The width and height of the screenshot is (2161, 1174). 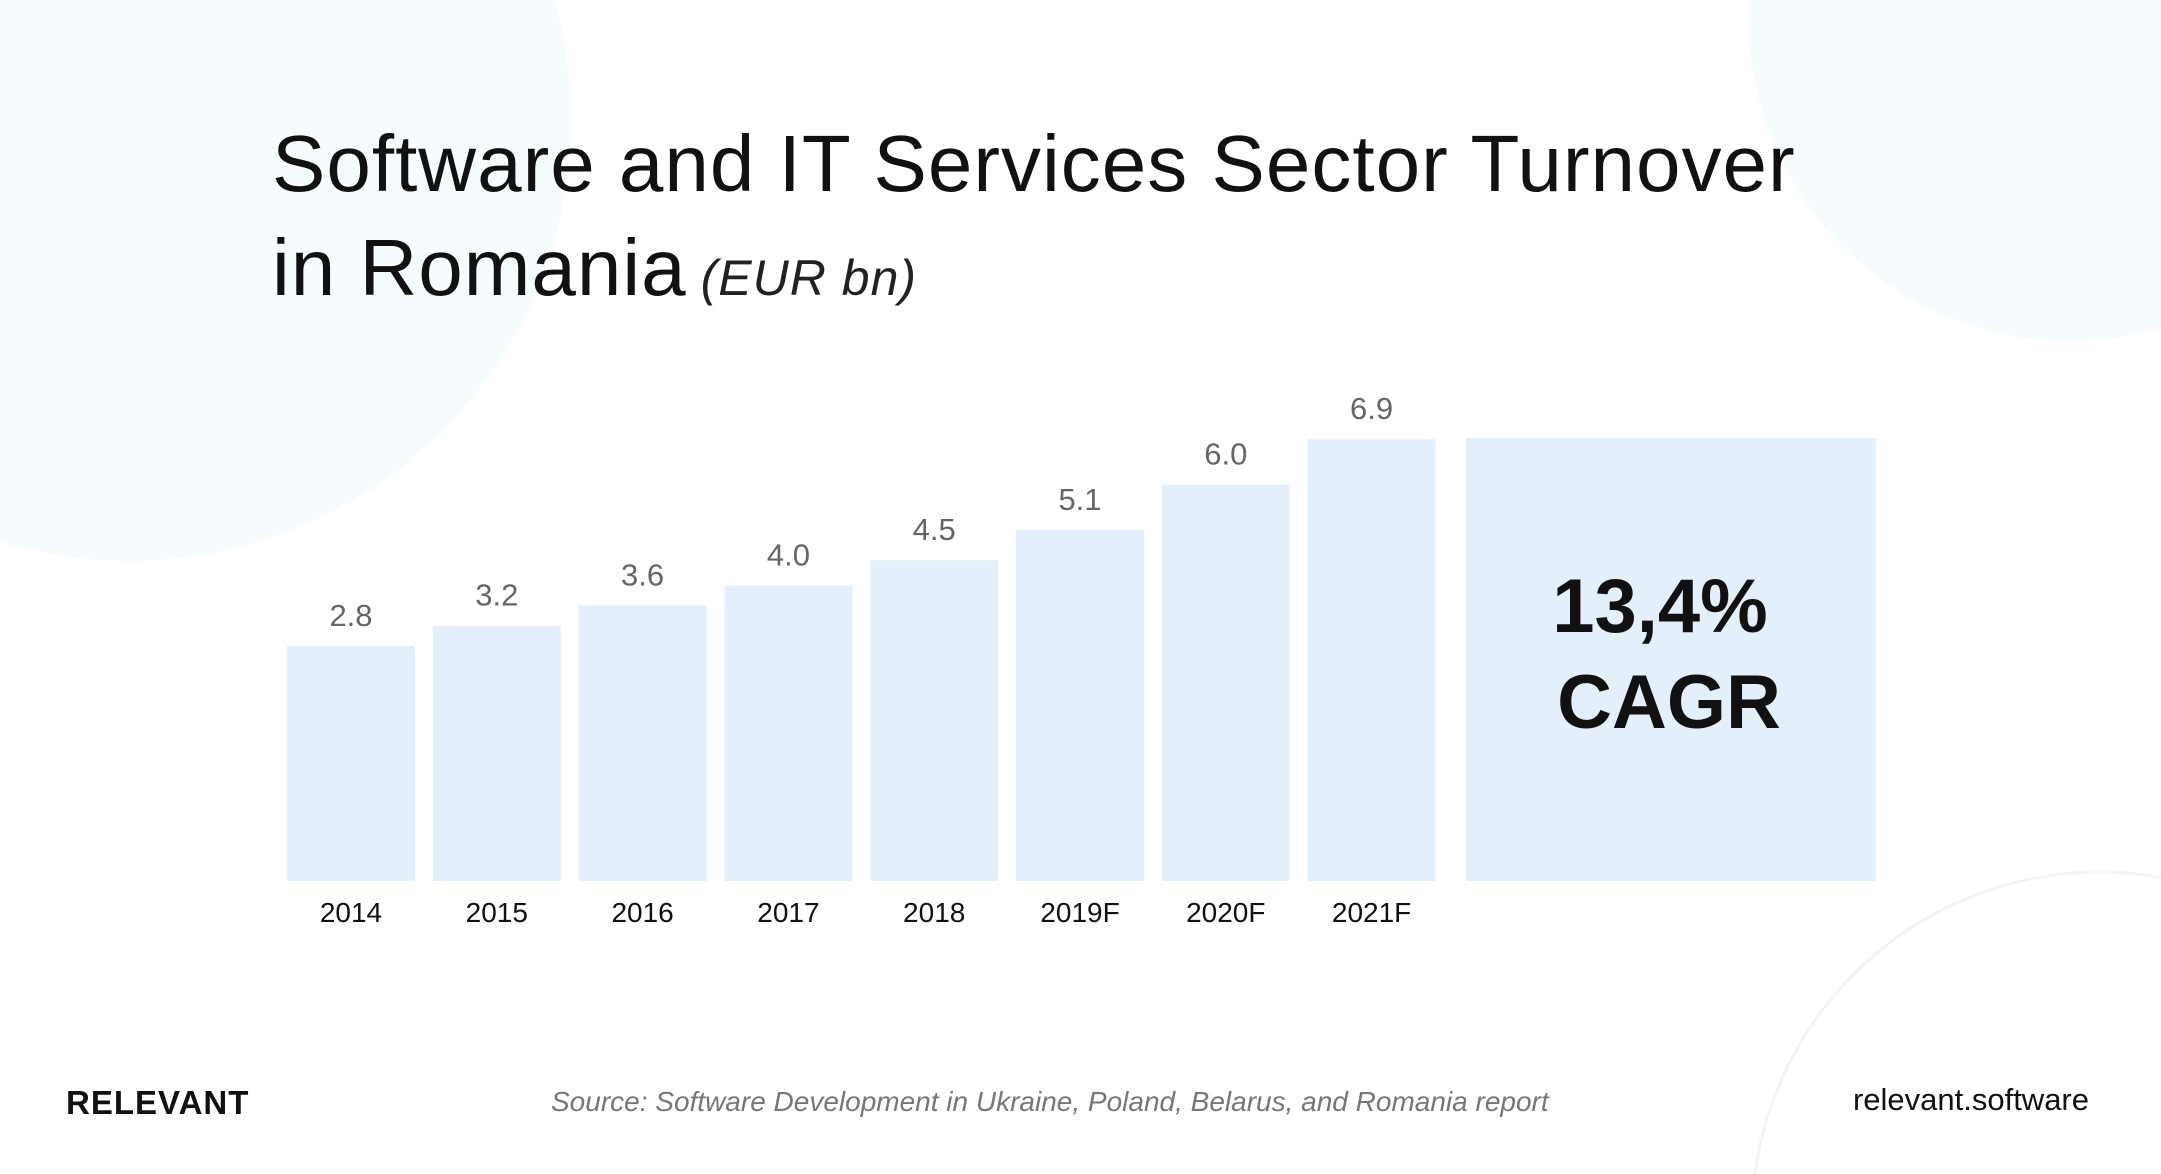 I want to click on cagr-label: CAGR, so click(x=1669, y=702).